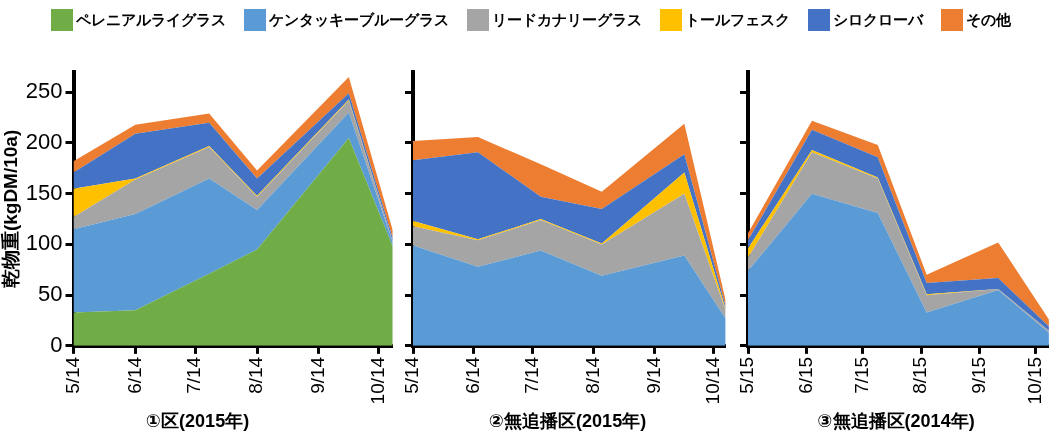 The height and width of the screenshot is (437, 1062). Describe the element at coordinates (44, 142) in the screenshot. I see `y-tick-label: 200` at that location.